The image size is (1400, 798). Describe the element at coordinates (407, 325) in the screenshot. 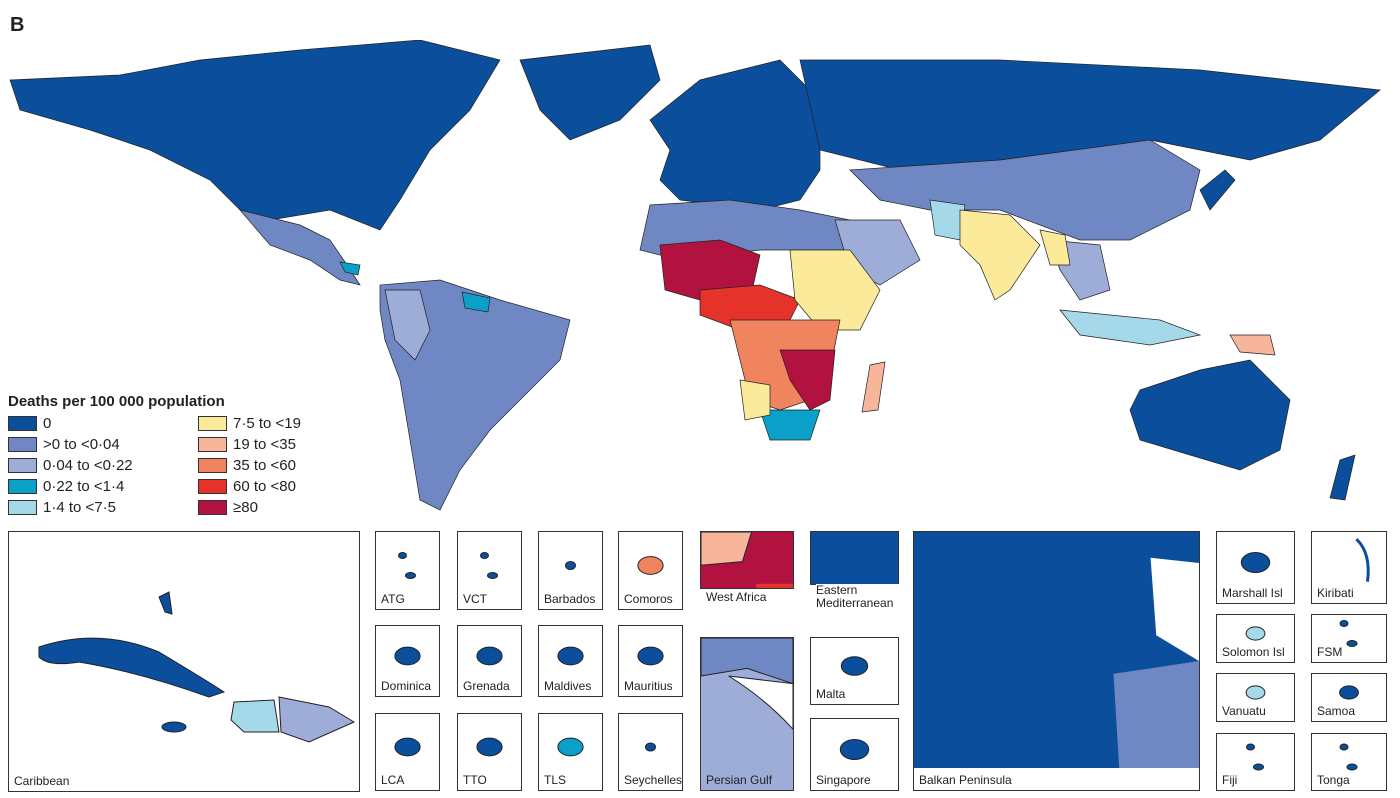

I see `region-andes` at that location.